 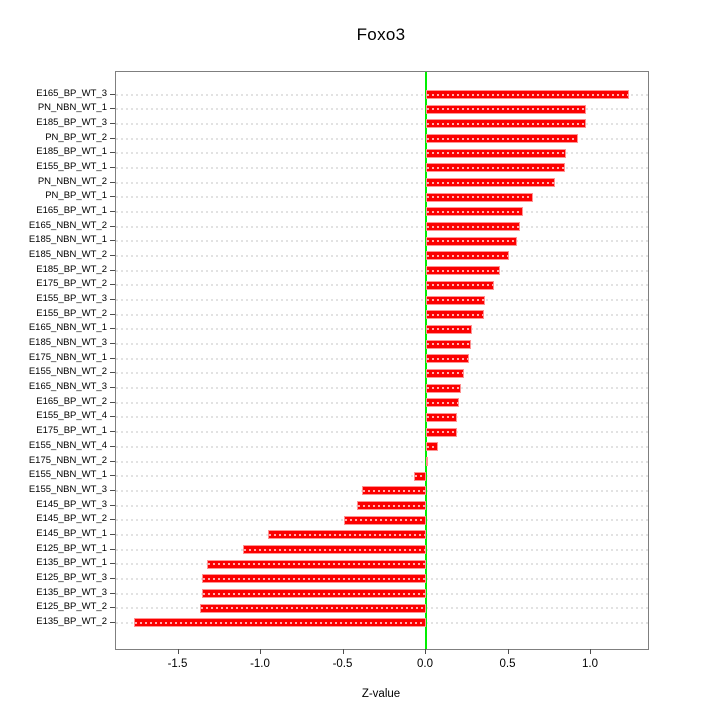 I want to click on y-axis-label: E155_NBN_WT_3, so click(x=67, y=489).